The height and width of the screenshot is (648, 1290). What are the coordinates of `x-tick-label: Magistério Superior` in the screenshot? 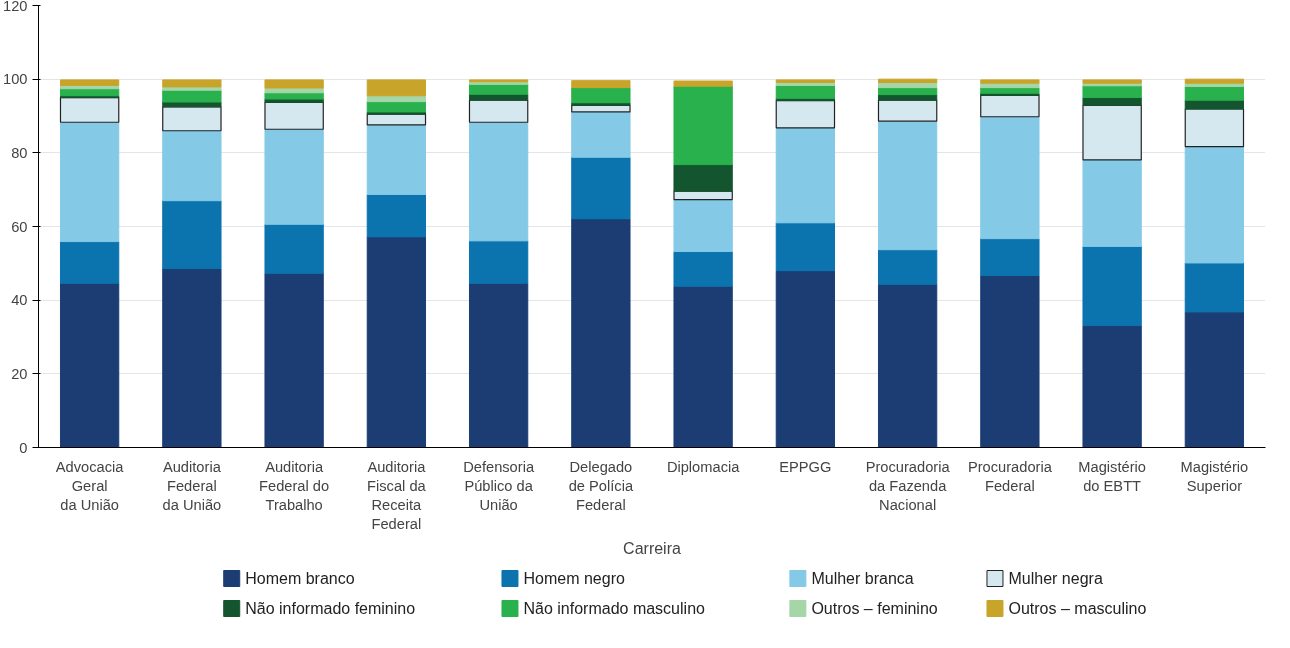 It's located at (1214, 476).